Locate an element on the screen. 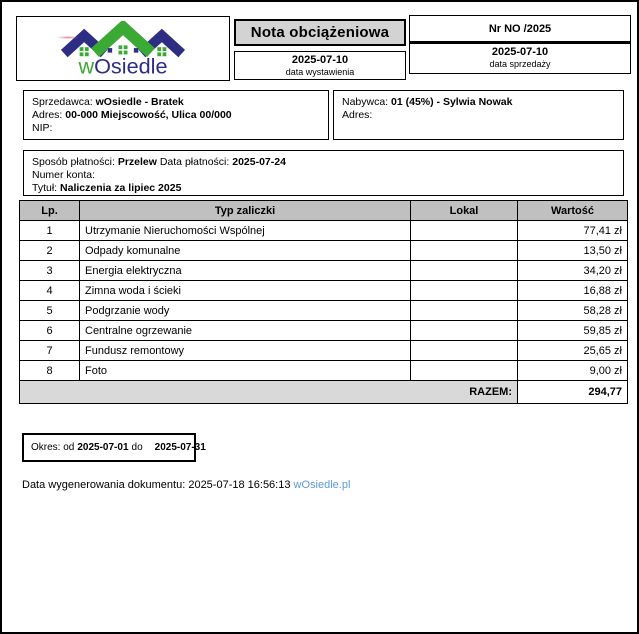  red-smudge is located at coordinates (68, 37).